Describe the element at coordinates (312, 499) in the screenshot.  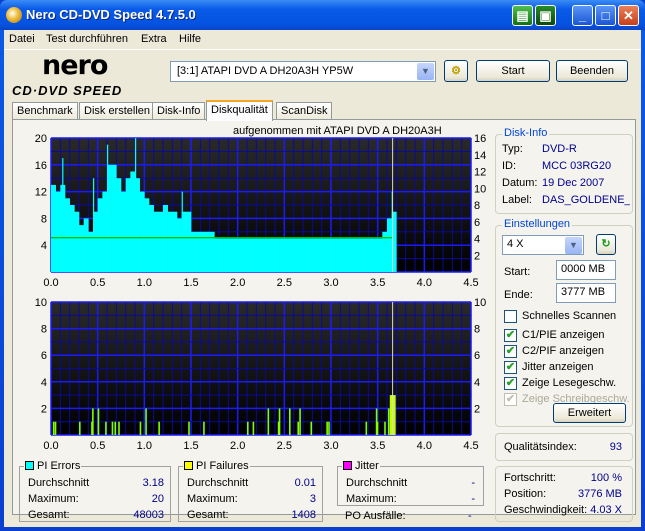
I see `pif-max: 3` at that location.